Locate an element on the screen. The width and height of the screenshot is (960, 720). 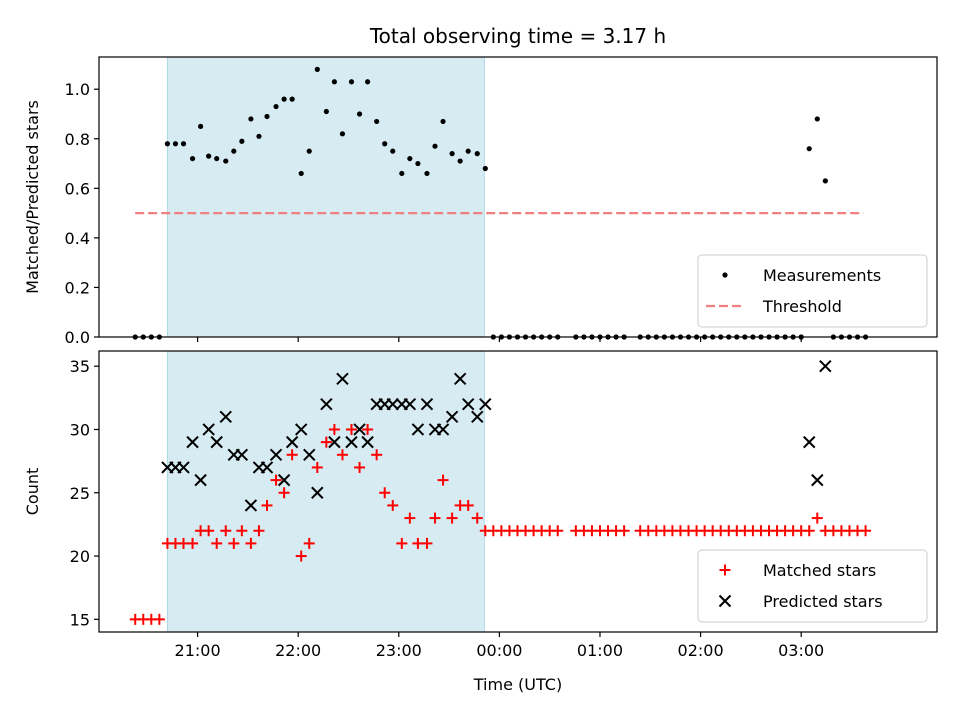
y-tick-label: 15 is located at coordinates (80, 619).